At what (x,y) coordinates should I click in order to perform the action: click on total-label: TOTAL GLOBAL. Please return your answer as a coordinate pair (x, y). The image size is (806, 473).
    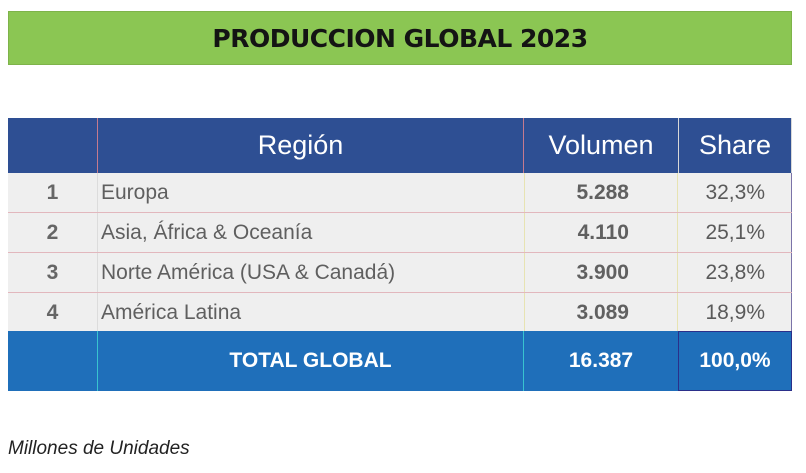
    Looking at the image, I should click on (310, 361).